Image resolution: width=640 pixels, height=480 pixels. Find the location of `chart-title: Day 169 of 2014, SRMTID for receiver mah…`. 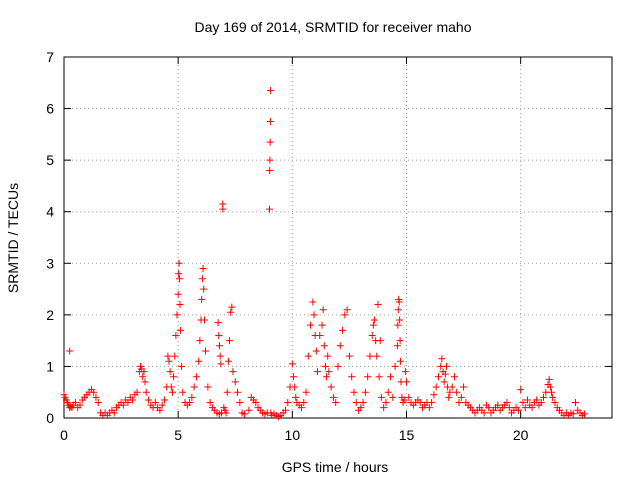

chart-title: Day 169 of 2014, SRMTID for receiver mah… is located at coordinates (332, 27).